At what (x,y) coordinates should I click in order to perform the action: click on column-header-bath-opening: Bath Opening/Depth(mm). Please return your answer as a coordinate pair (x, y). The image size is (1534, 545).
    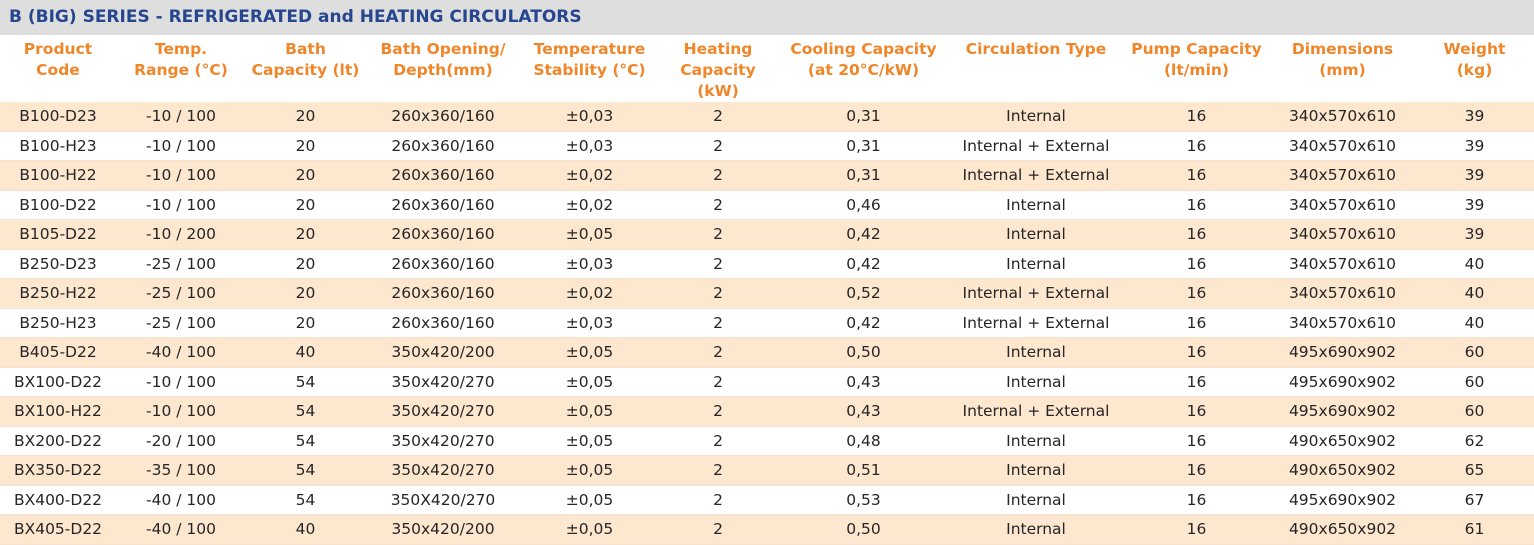
    Looking at the image, I should click on (443, 68).